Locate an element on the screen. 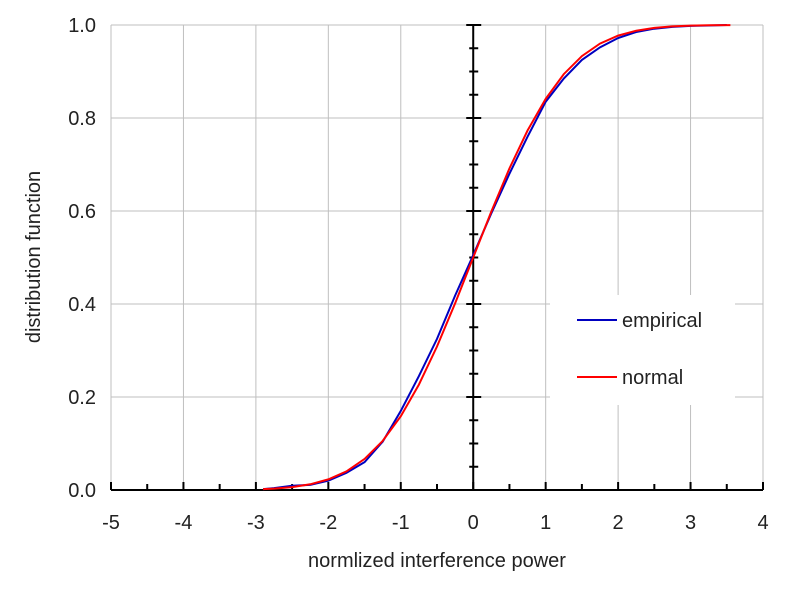 The height and width of the screenshot is (597, 792). x-tick-label: -4 is located at coordinates (184, 523).